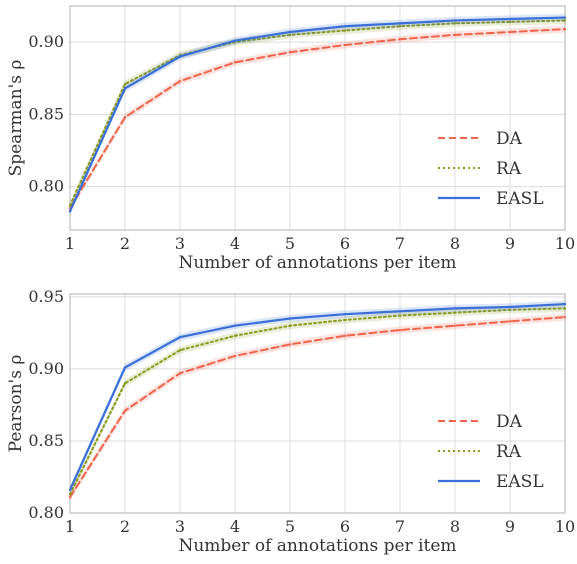  I want to click on y-tick-label: 0.95, so click(46, 296).